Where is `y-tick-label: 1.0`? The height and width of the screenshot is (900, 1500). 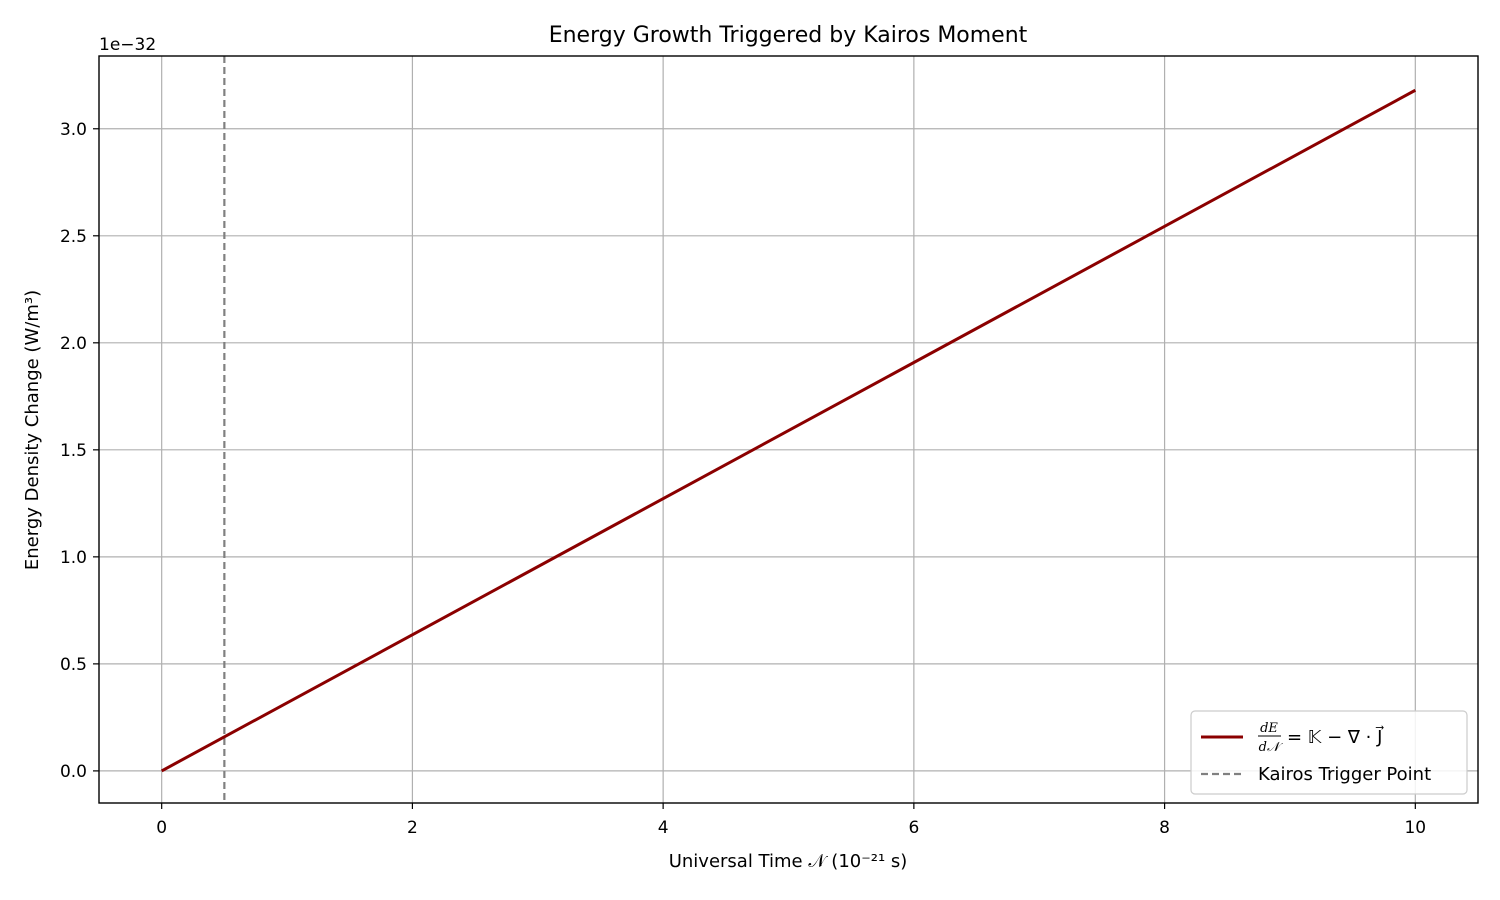
y-tick-label: 1.0 is located at coordinates (73, 558).